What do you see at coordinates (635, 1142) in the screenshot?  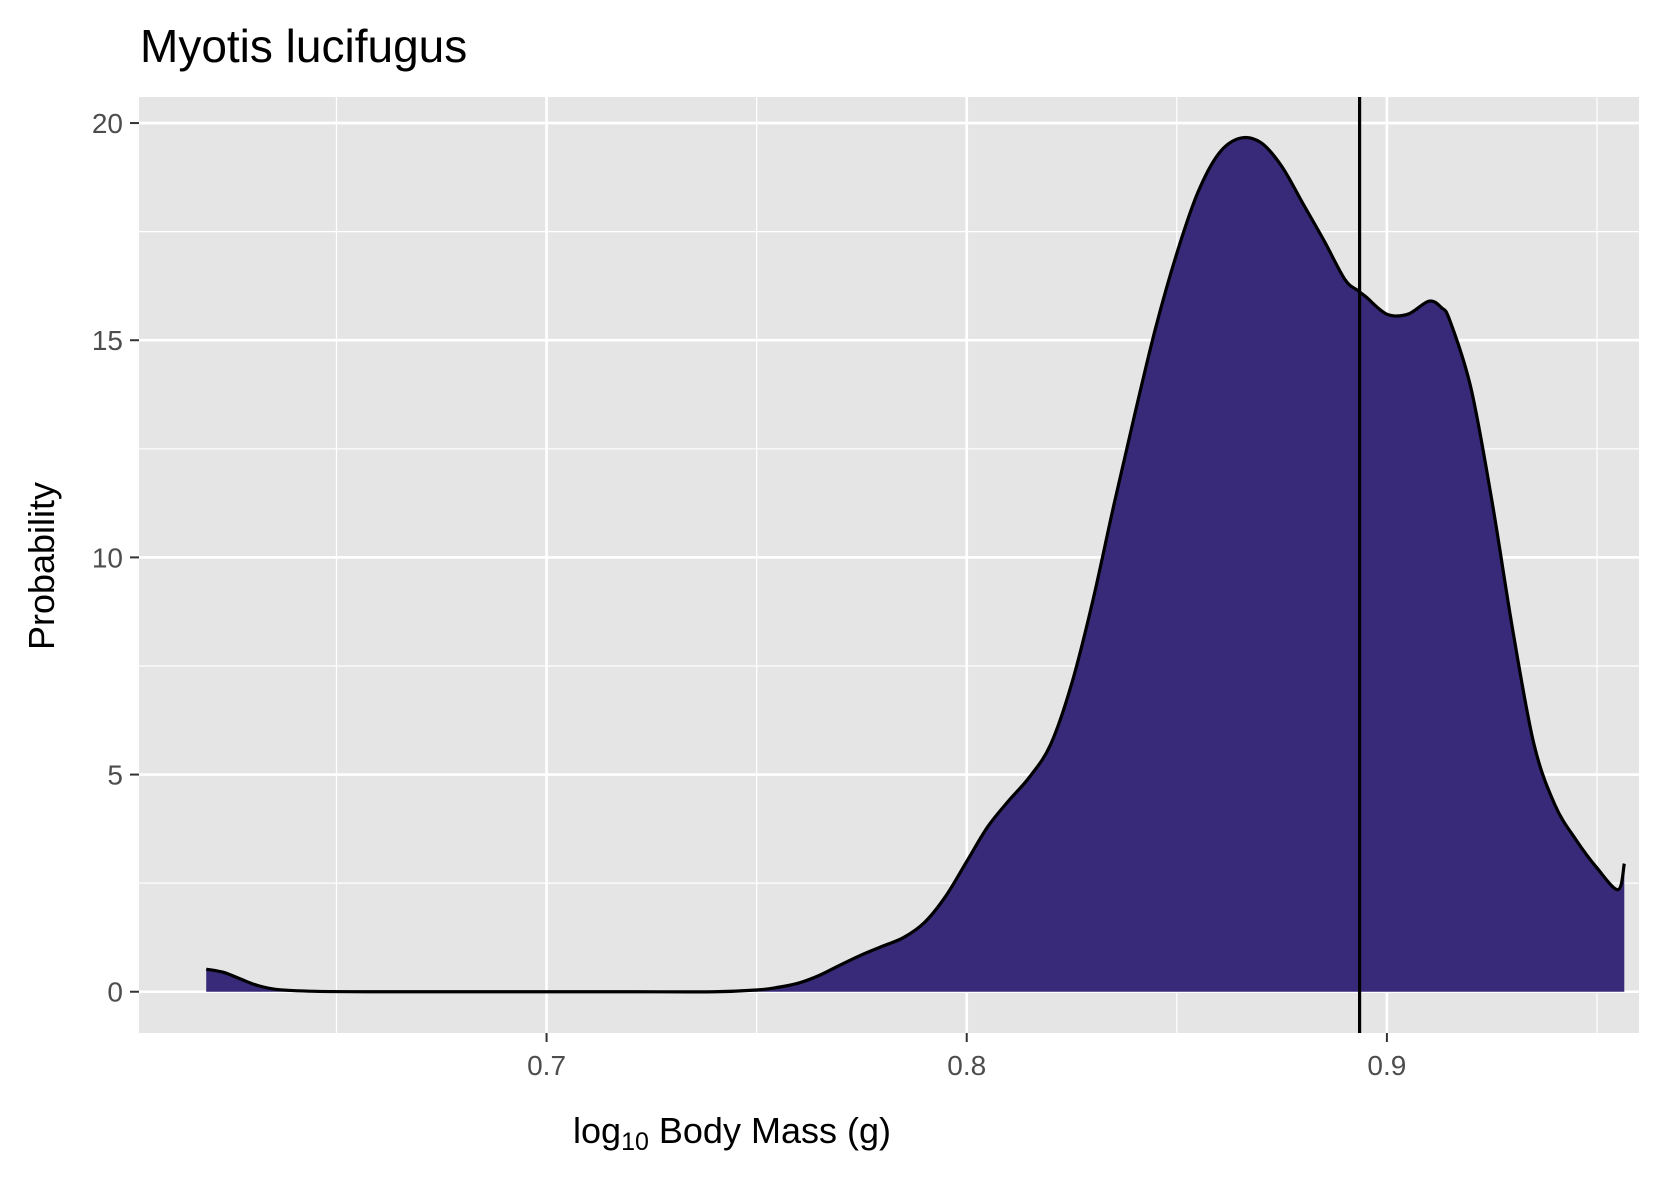 I see `x-axis-title-subscript: 10` at bounding box center [635, 1142].